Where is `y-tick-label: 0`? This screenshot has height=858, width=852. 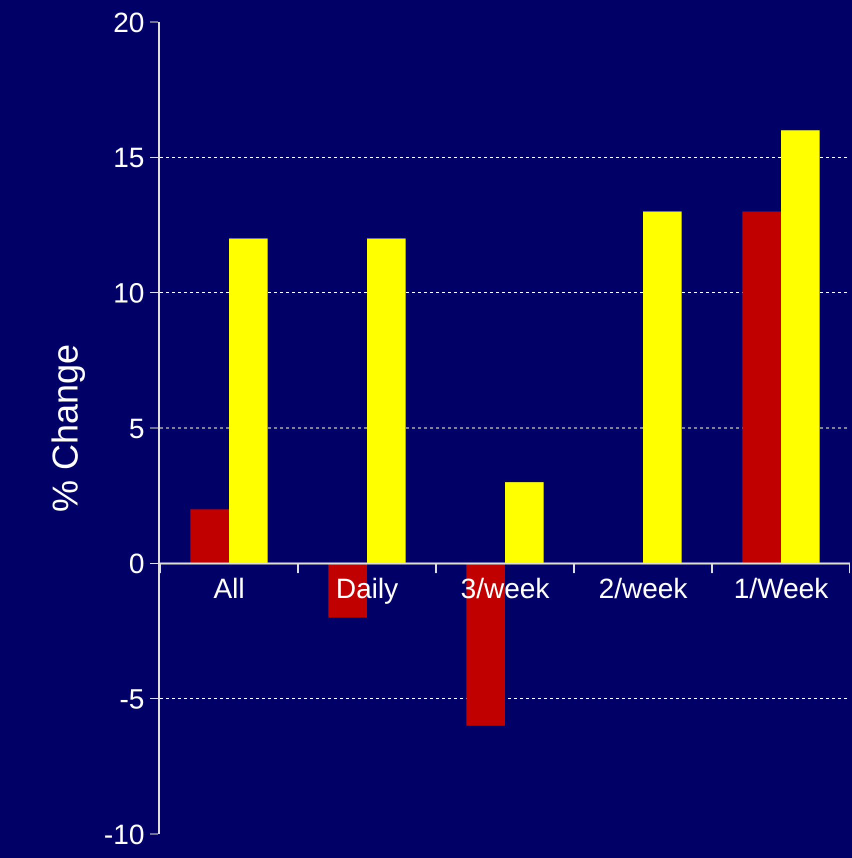 y-tick-label: 0 is located at coordinates (136, 564).